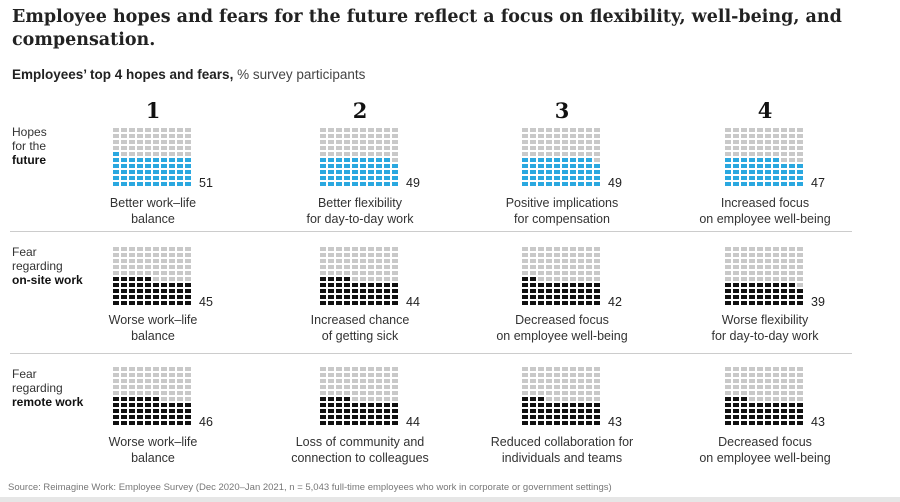 The width and height of the screenshot is (900, 502). Describe the element at coordinates (413, 422) in the screenshot. I see `value-label: 44` at that location.